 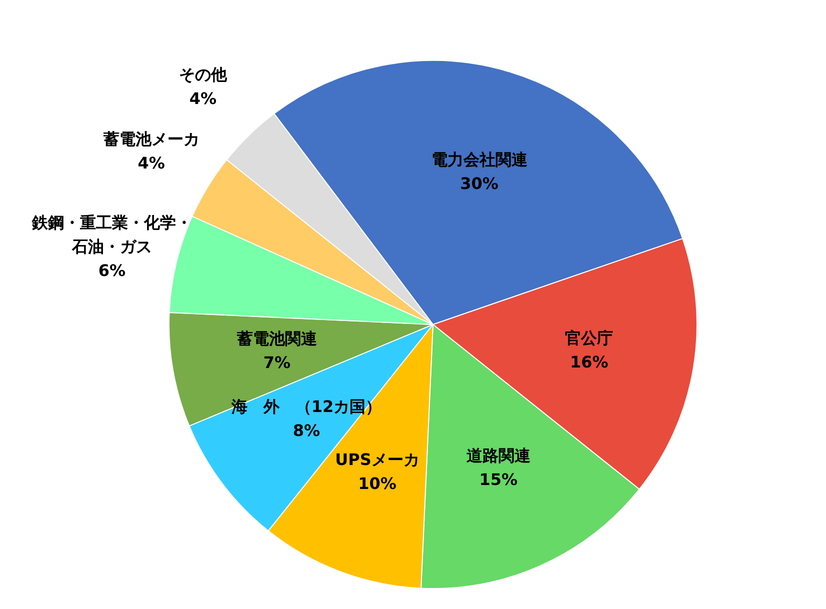 What do you see at coordinates (377, 459) in the screenshot?
I see `slice-label: UPSメーカ` at bounding box center [377, 459].